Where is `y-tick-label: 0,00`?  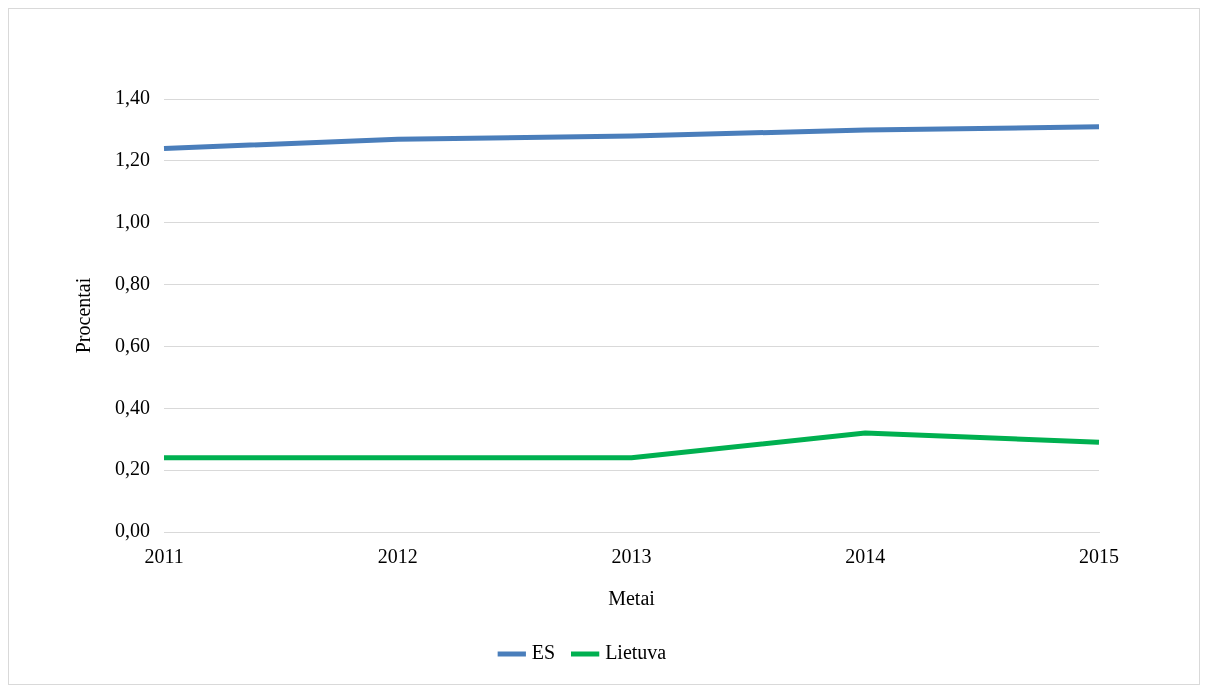 y-tick-label: 0,00 is located at coordinates (132, 530).